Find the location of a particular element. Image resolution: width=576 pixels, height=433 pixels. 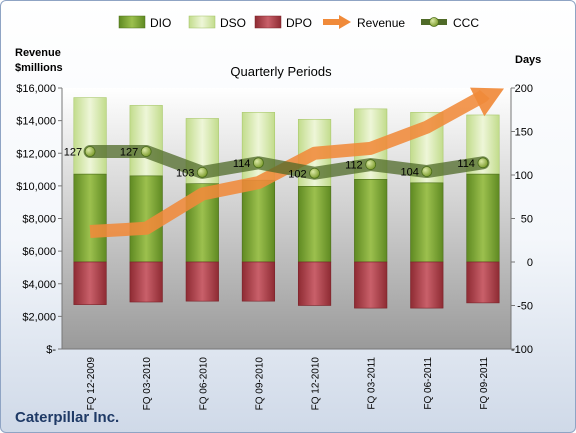

left-axis-title-line1: Revenue is located at coordinates (38, 53).